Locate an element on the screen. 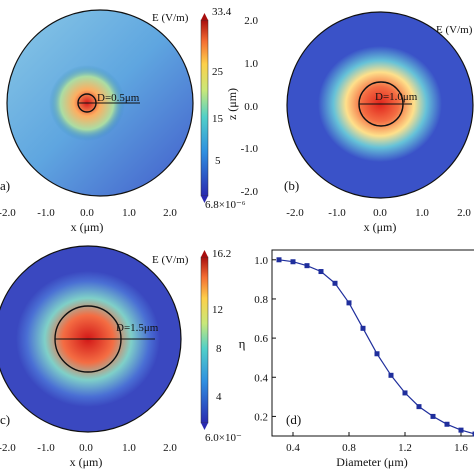 This screenshot has width=474, height=474. panel-b-x-tick: 1.0 is located at coordinates (422, 213).